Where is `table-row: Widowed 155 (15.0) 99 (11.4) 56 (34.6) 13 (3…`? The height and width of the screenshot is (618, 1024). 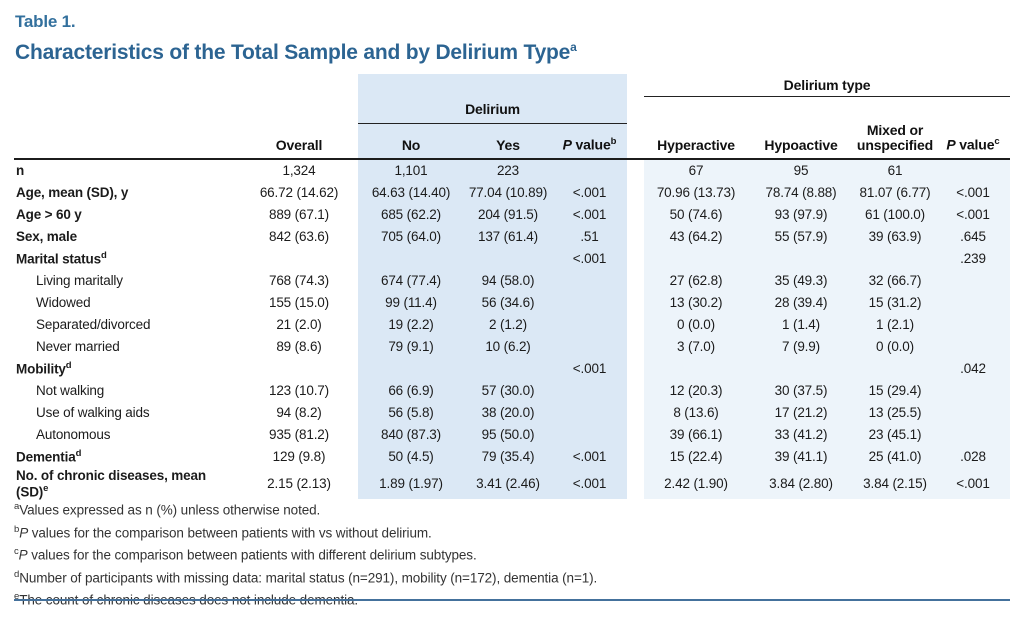 table-row: Widowed 155 (15.0) 99 (11.4) 56 (34.6) 13 (3… is located at coordinates (512, 302).